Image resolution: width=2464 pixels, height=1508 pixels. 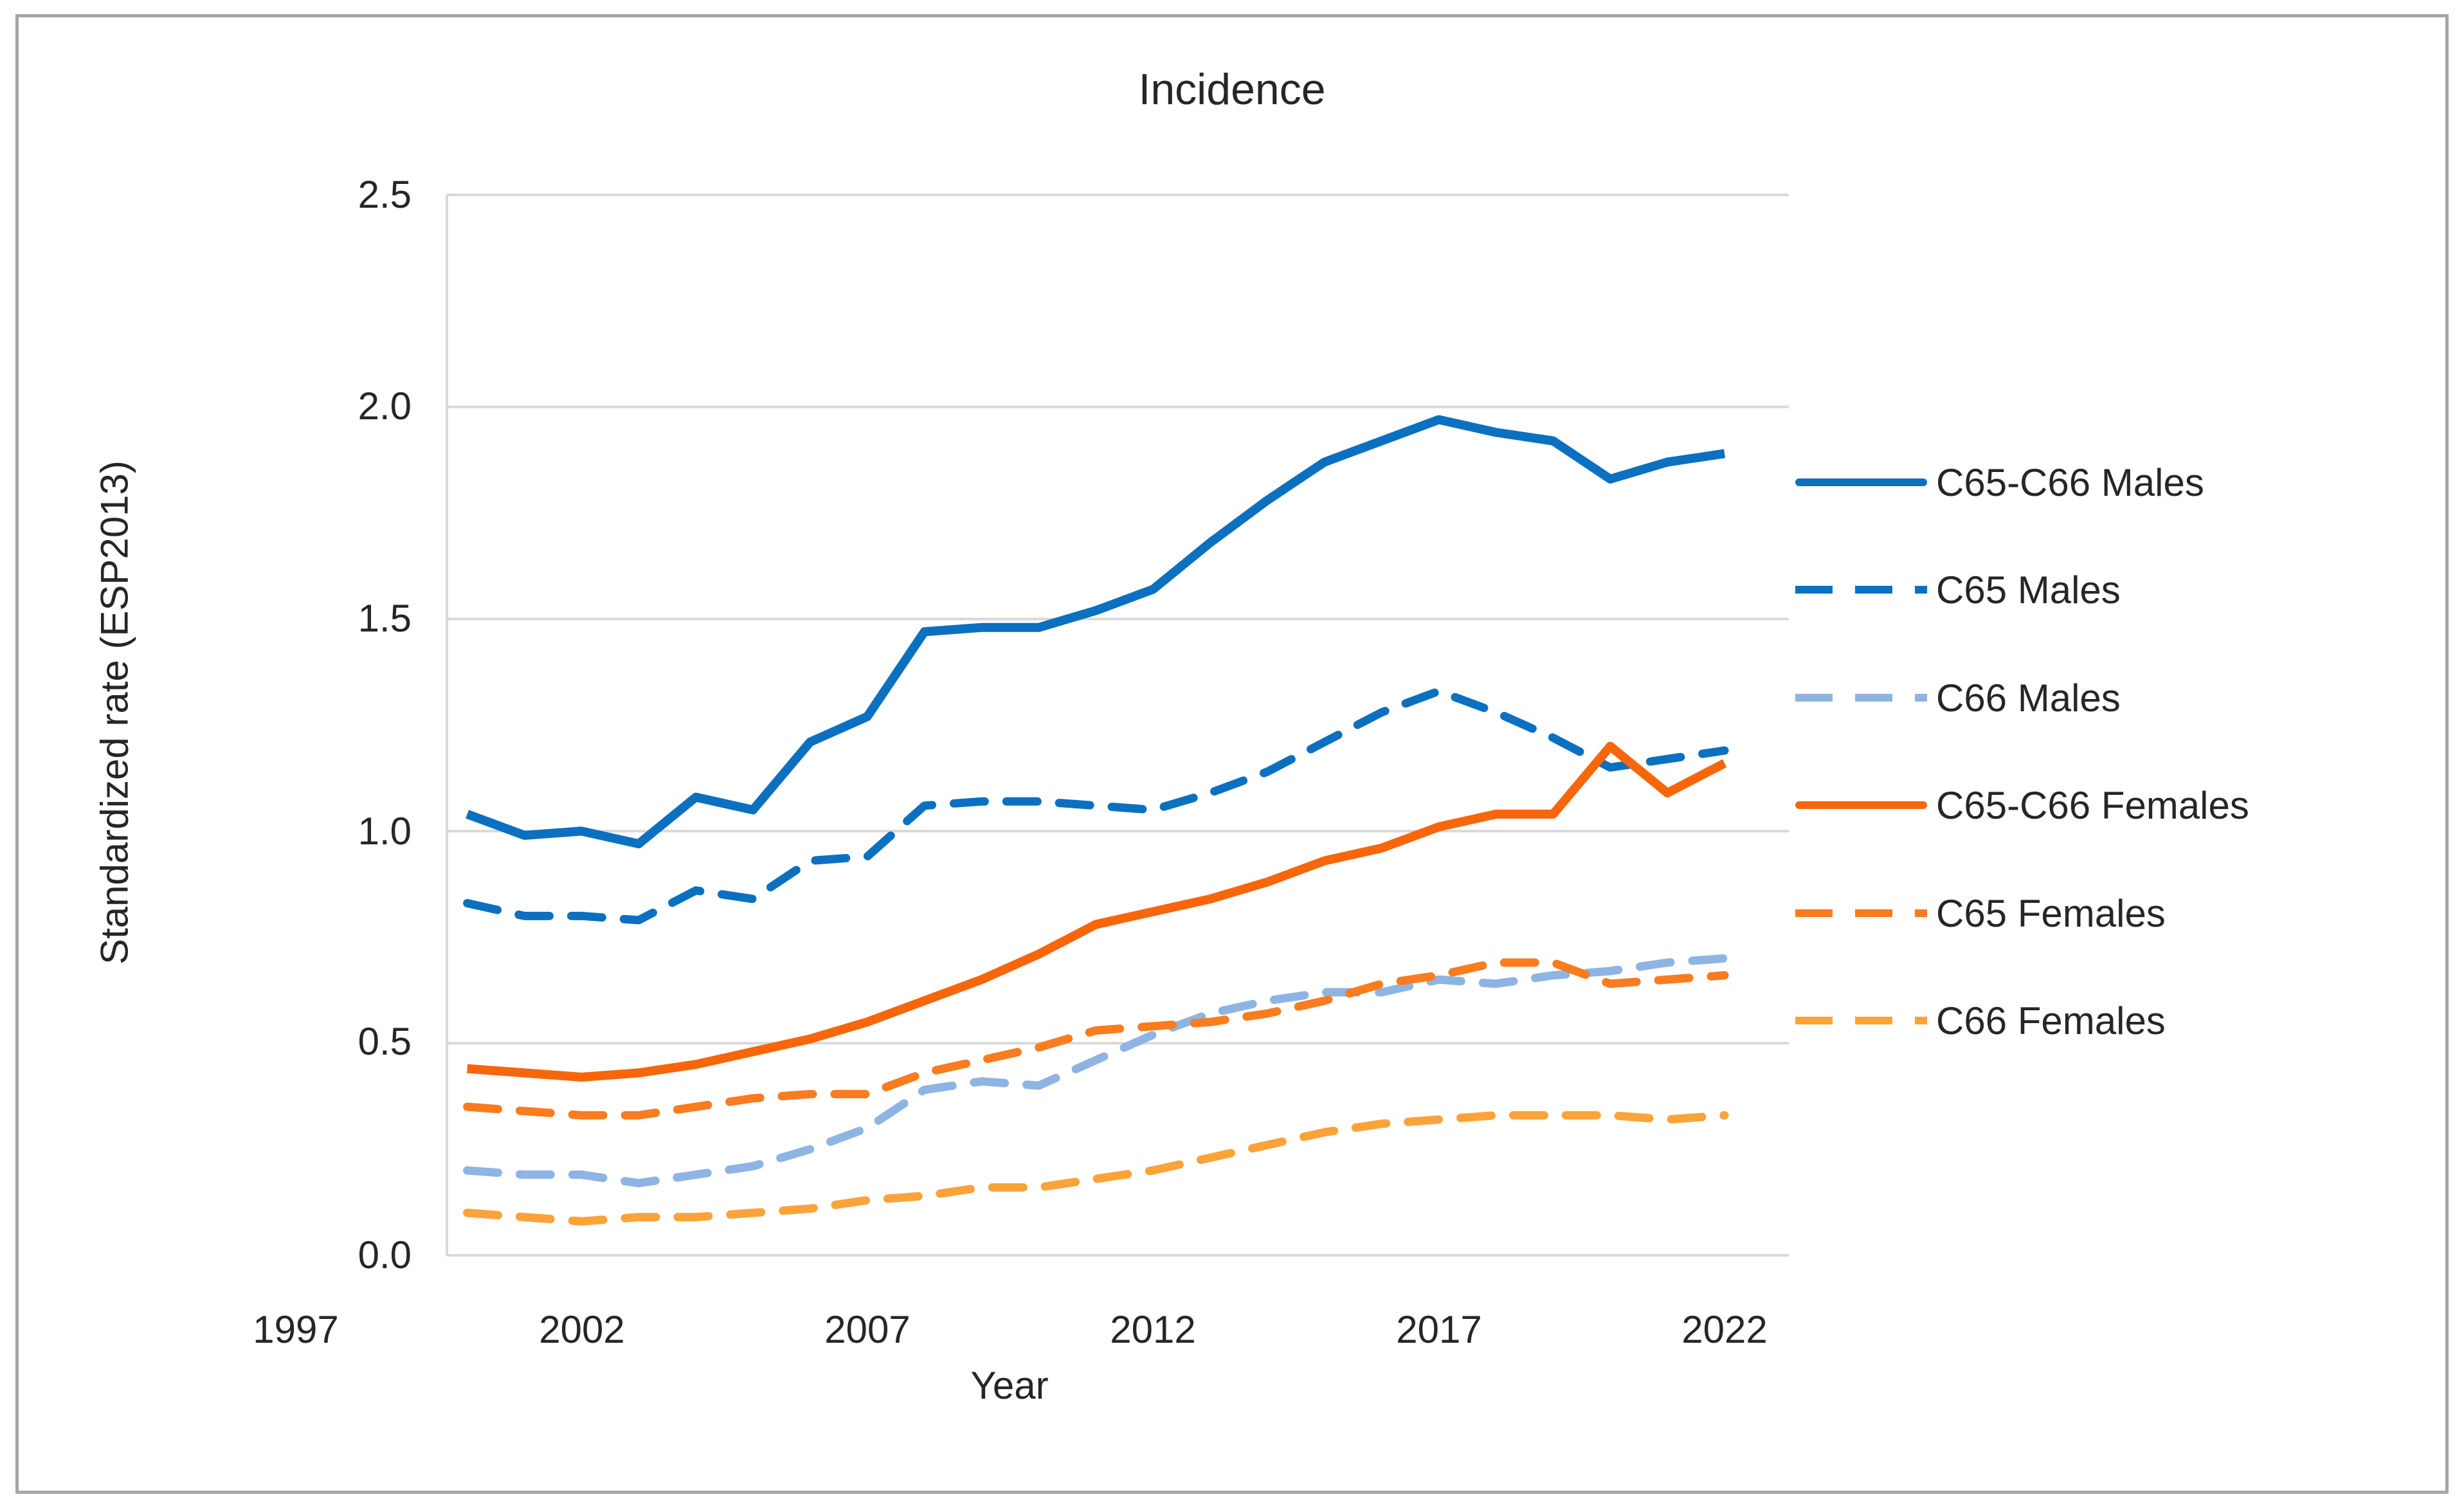 I want to click on legend-label: C66 Males, so click(x=2028, y=698).